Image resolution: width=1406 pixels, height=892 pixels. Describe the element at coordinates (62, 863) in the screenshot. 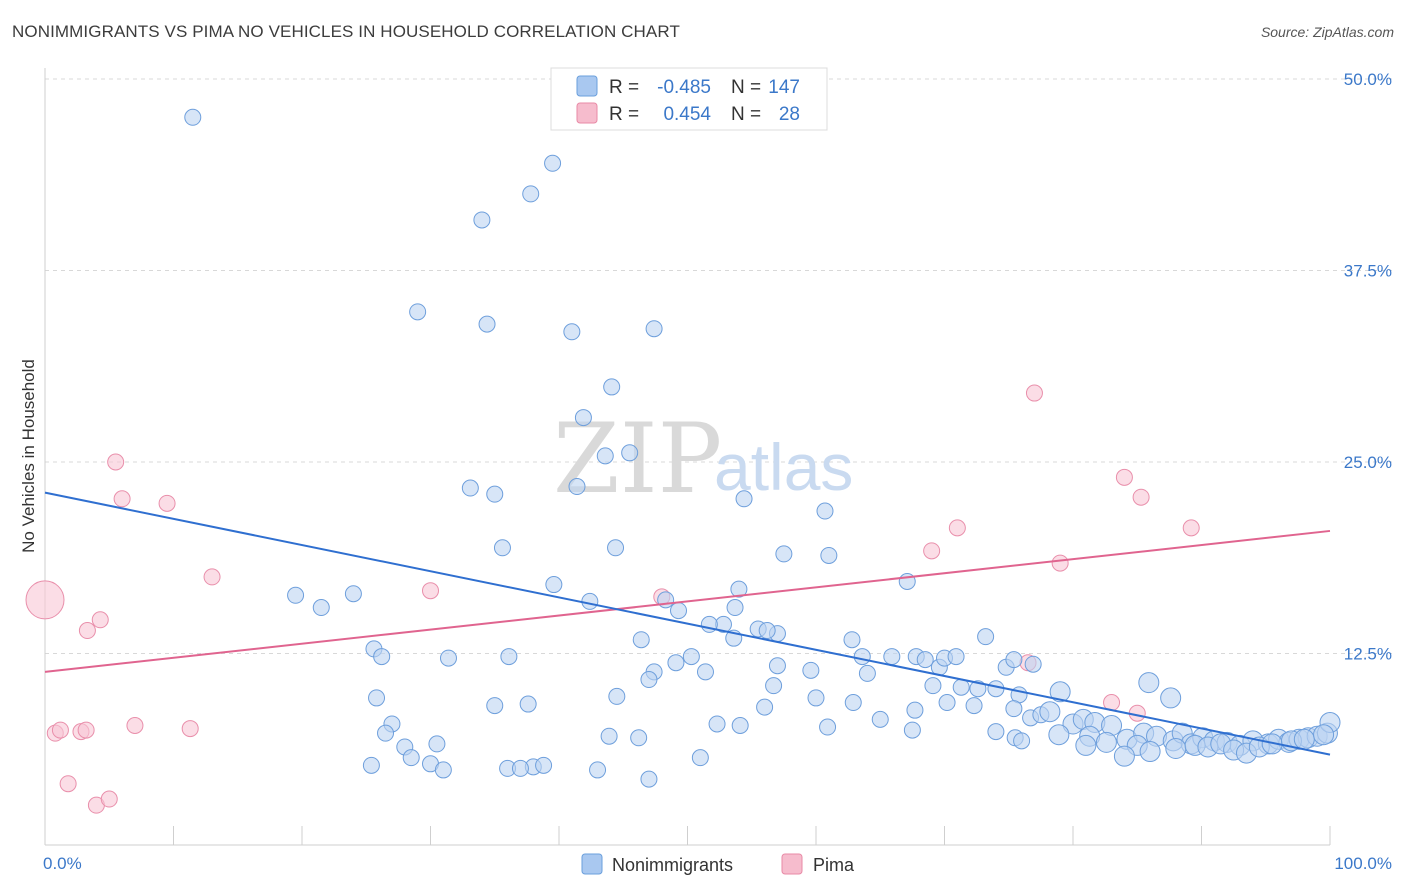

I see `x-tick-label: 0.0%` at that location.